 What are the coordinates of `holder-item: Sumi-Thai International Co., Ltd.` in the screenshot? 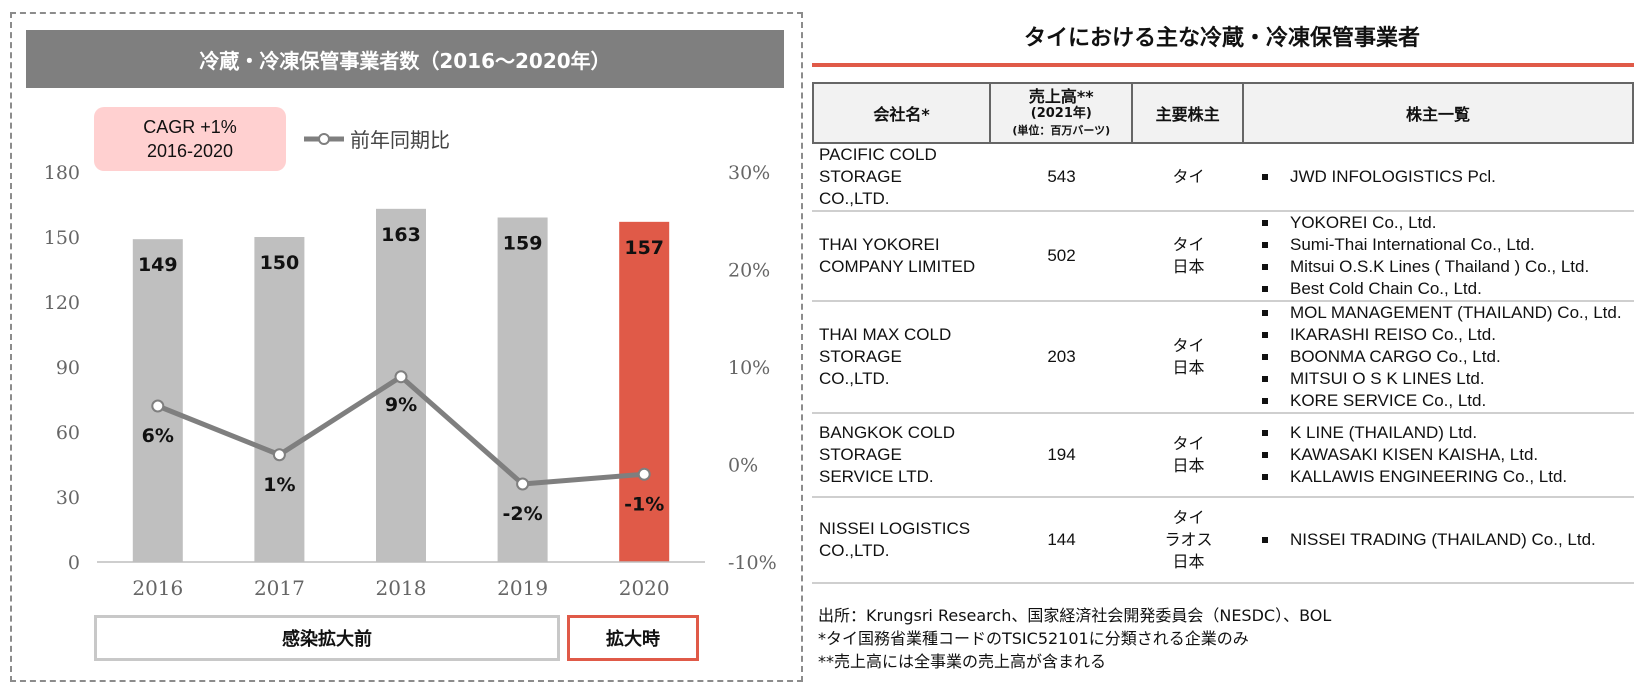 It's located at (1398, 245).